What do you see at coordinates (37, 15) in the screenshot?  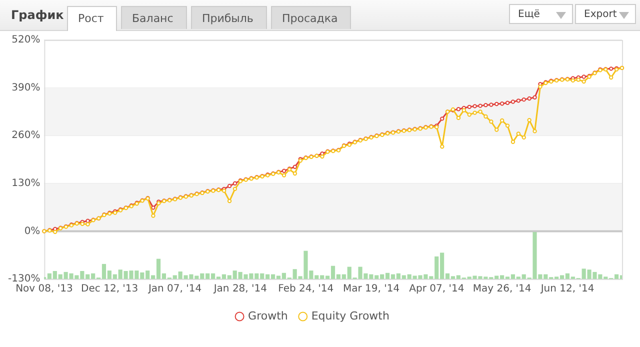 I see `chart-title: График` at bounding box center [37, 15].